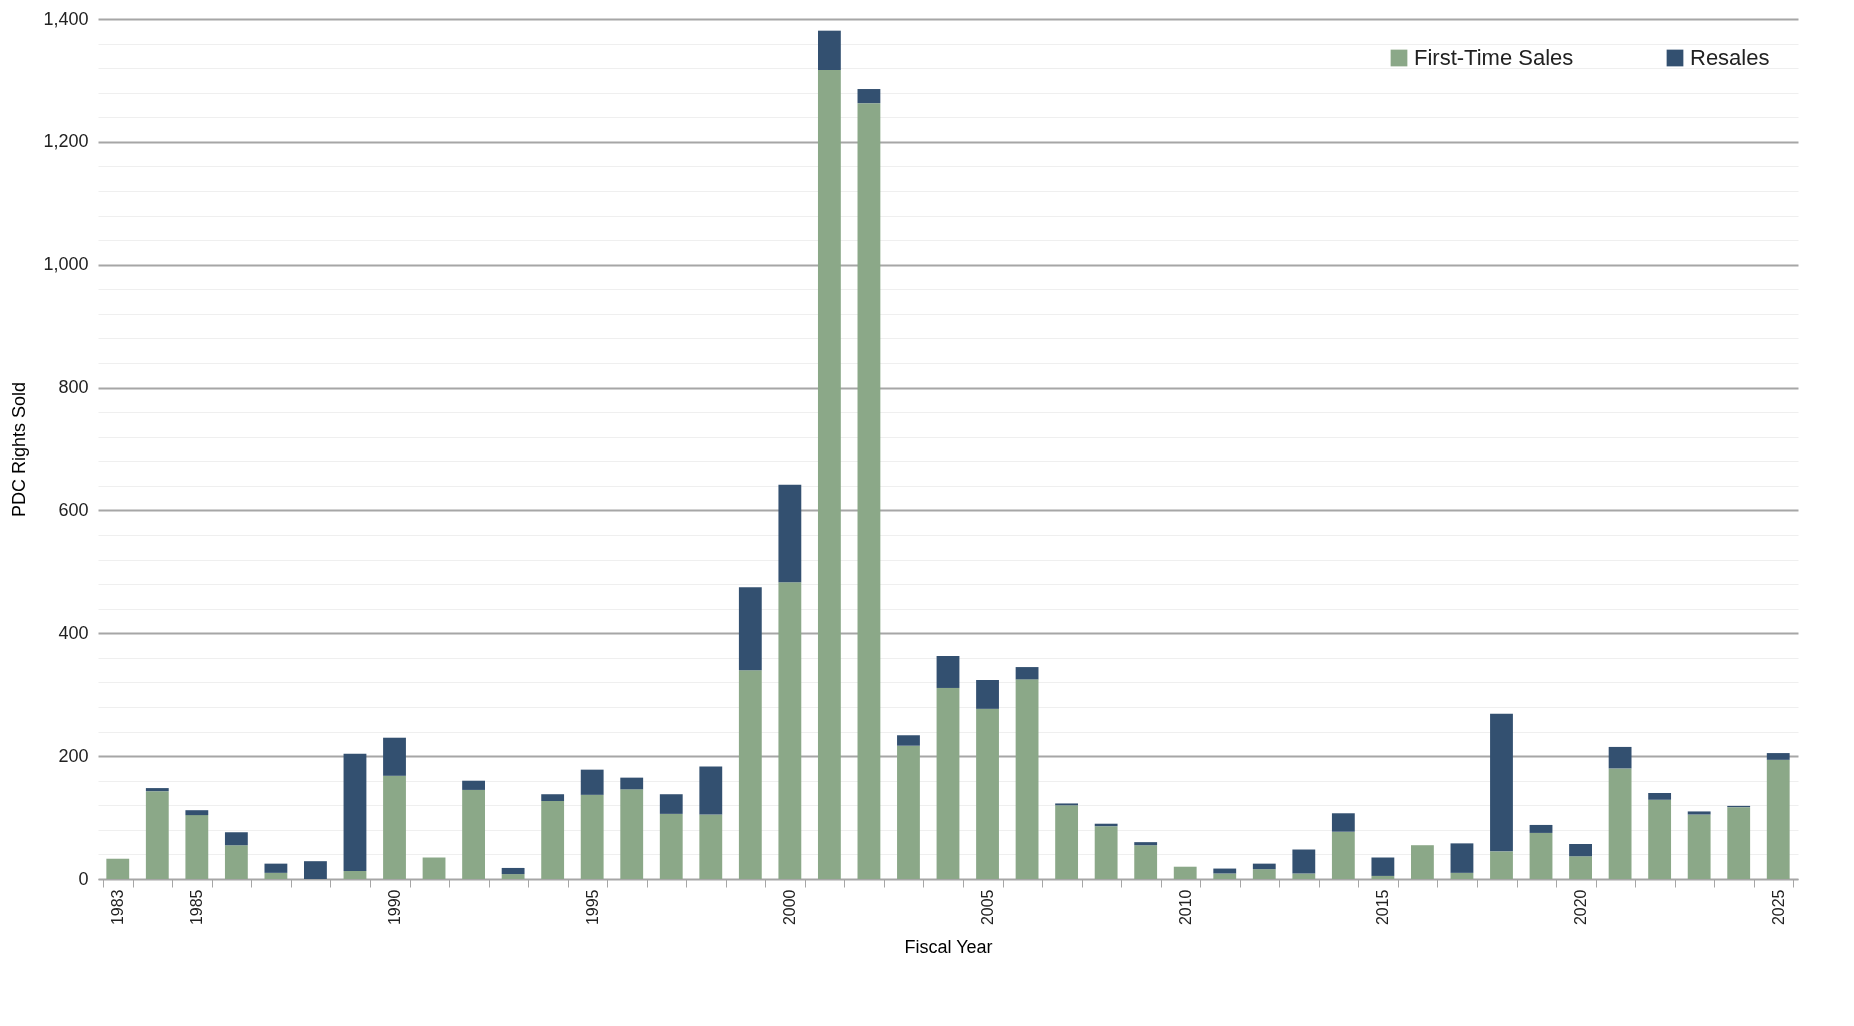  What do you see at coordinates (73, 387) in the screenshot?
I see `y-tick-label: 800` at bounding box center [73, 387].